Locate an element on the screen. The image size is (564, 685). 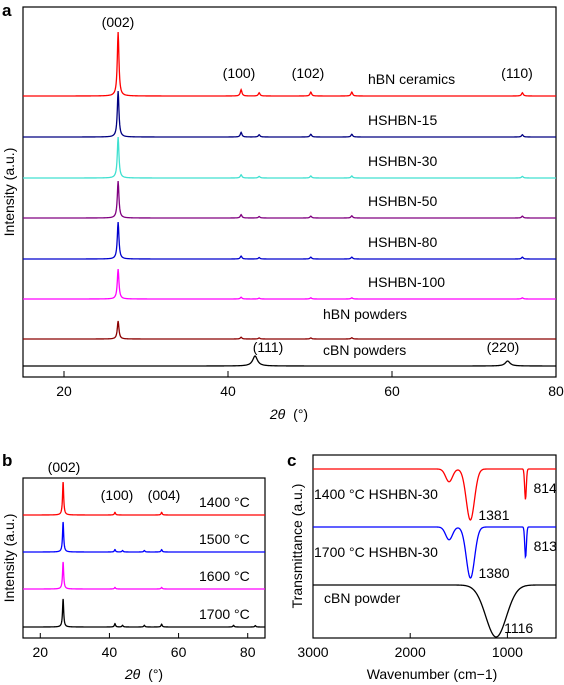
panel-a-series-hbn-ceramics-line is located at coordinates (289, 64).